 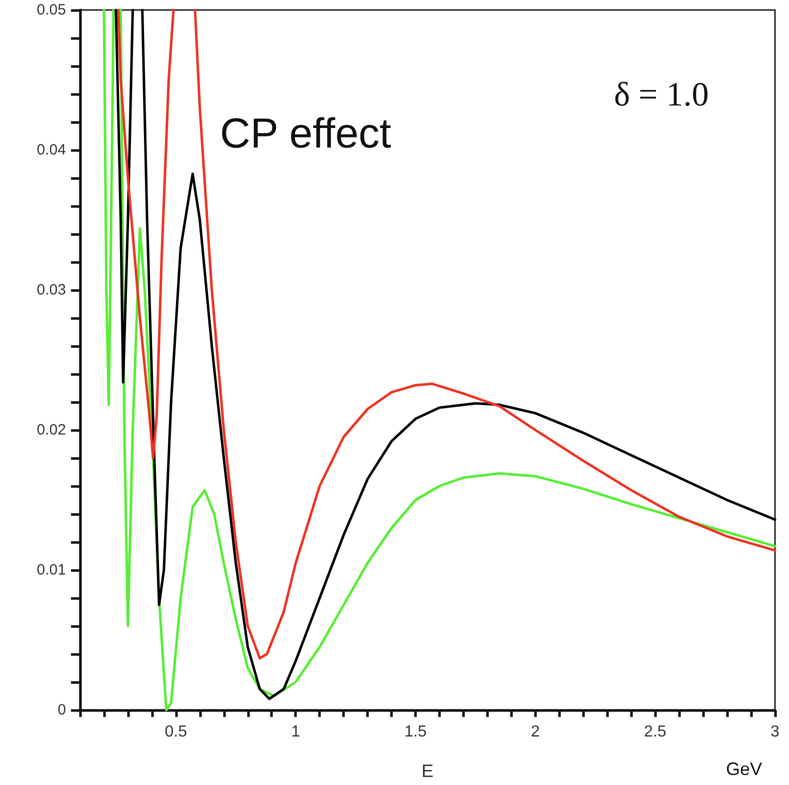 I want to click on x-axis-title: E, so click(x=427, y=771).